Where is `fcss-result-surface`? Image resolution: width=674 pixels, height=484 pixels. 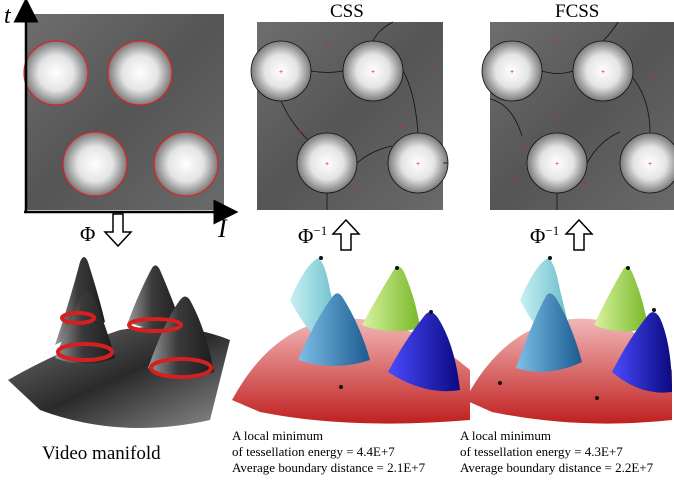 fcss-result-surface is located at coordinates (568, 340).